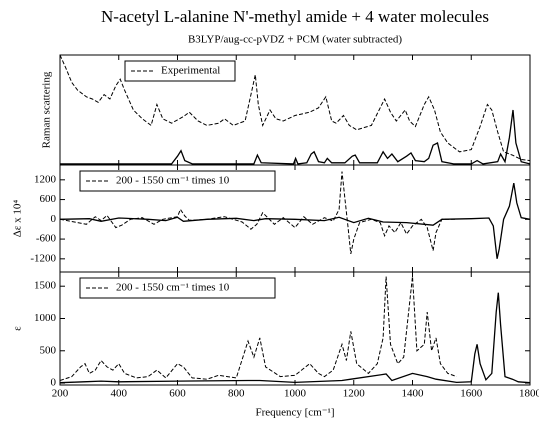  I want to click on y-tick-label: 500, so click(48, 350).